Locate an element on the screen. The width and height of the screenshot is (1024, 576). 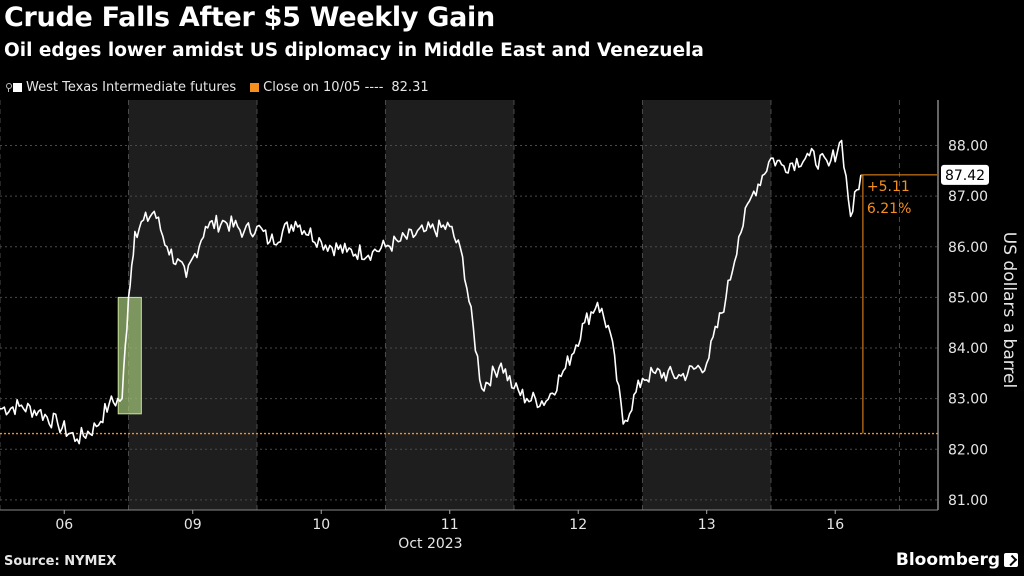
y-tick-label: 85.00 is located at coordinates (968, 298).